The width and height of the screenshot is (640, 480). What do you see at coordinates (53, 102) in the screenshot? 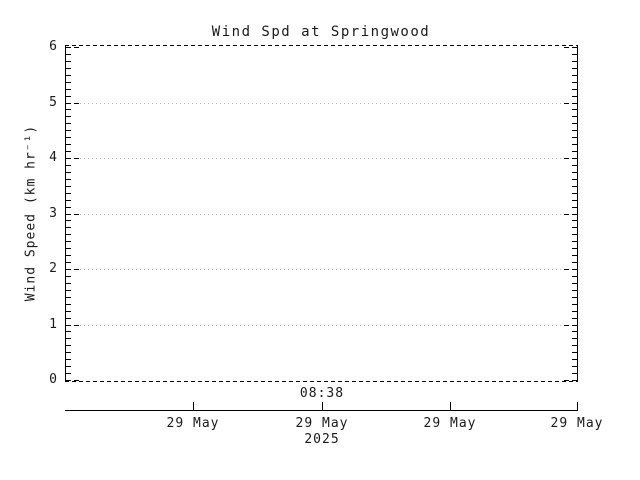
I see `y-tick-label: 5` at bounding box center [53, 102].